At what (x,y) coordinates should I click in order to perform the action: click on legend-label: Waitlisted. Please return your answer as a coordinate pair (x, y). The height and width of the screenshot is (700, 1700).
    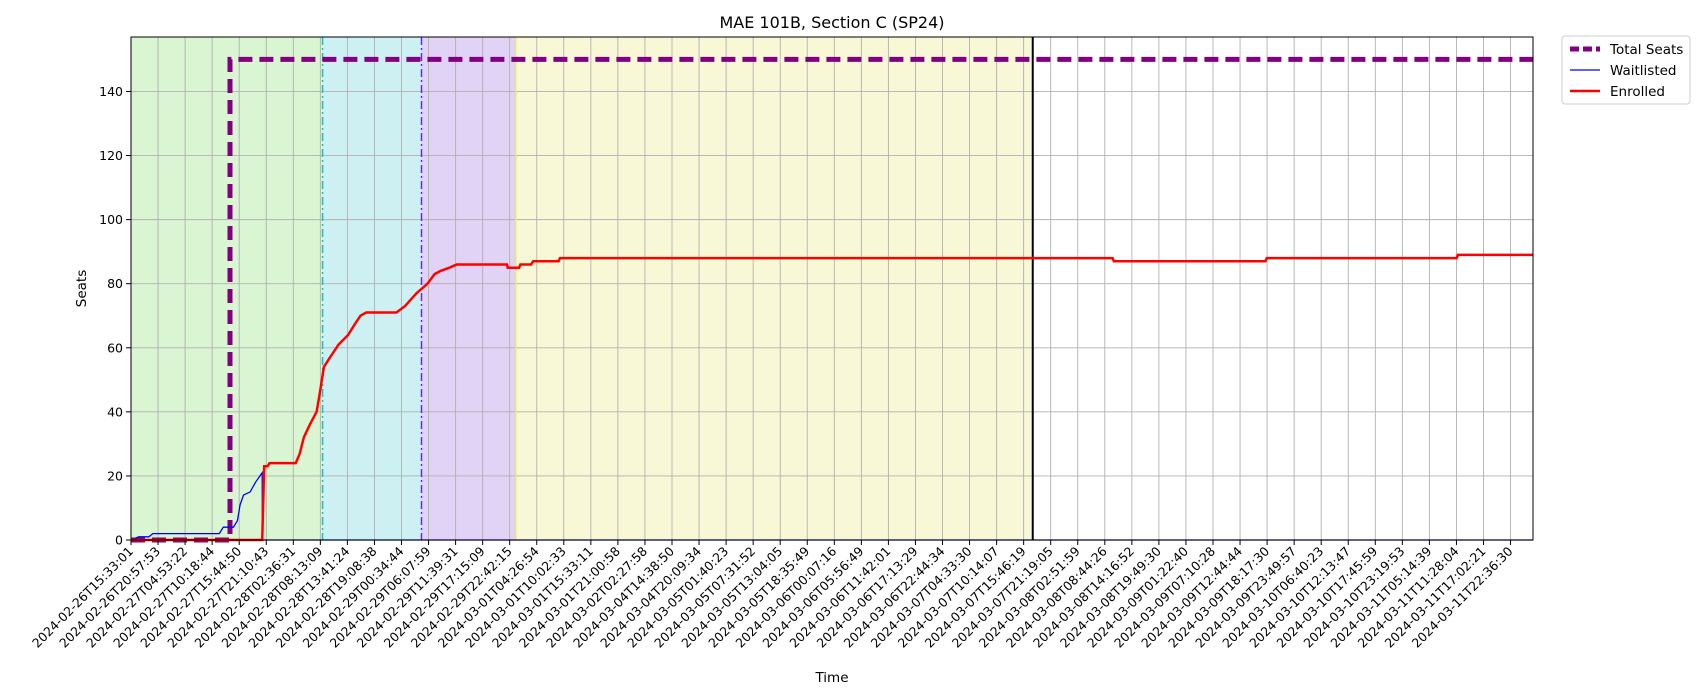
    Looking at the image, I should click on (1643, 71).